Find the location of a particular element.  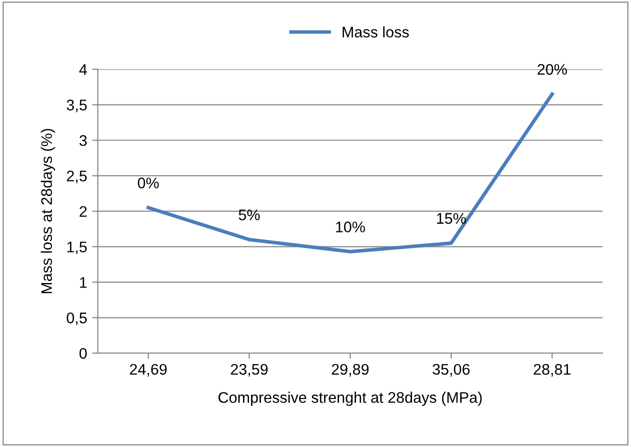

annotation: 5% is located at coordinates (249, 215).